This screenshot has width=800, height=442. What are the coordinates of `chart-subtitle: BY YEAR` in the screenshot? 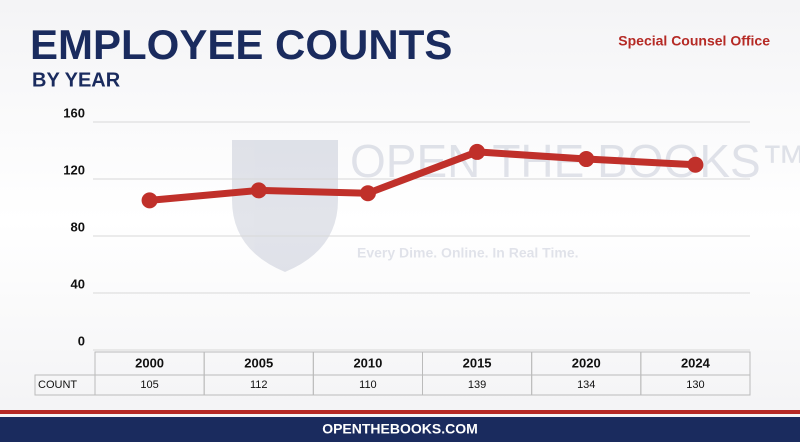 It's located at (76, 80).